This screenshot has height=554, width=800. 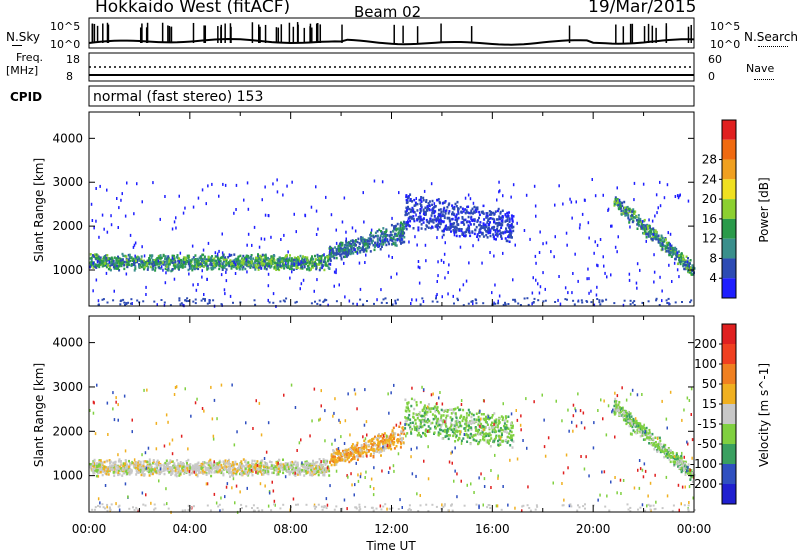 I want to click on noise-right-tick-high: 10^5, so click(x=725, y=26).